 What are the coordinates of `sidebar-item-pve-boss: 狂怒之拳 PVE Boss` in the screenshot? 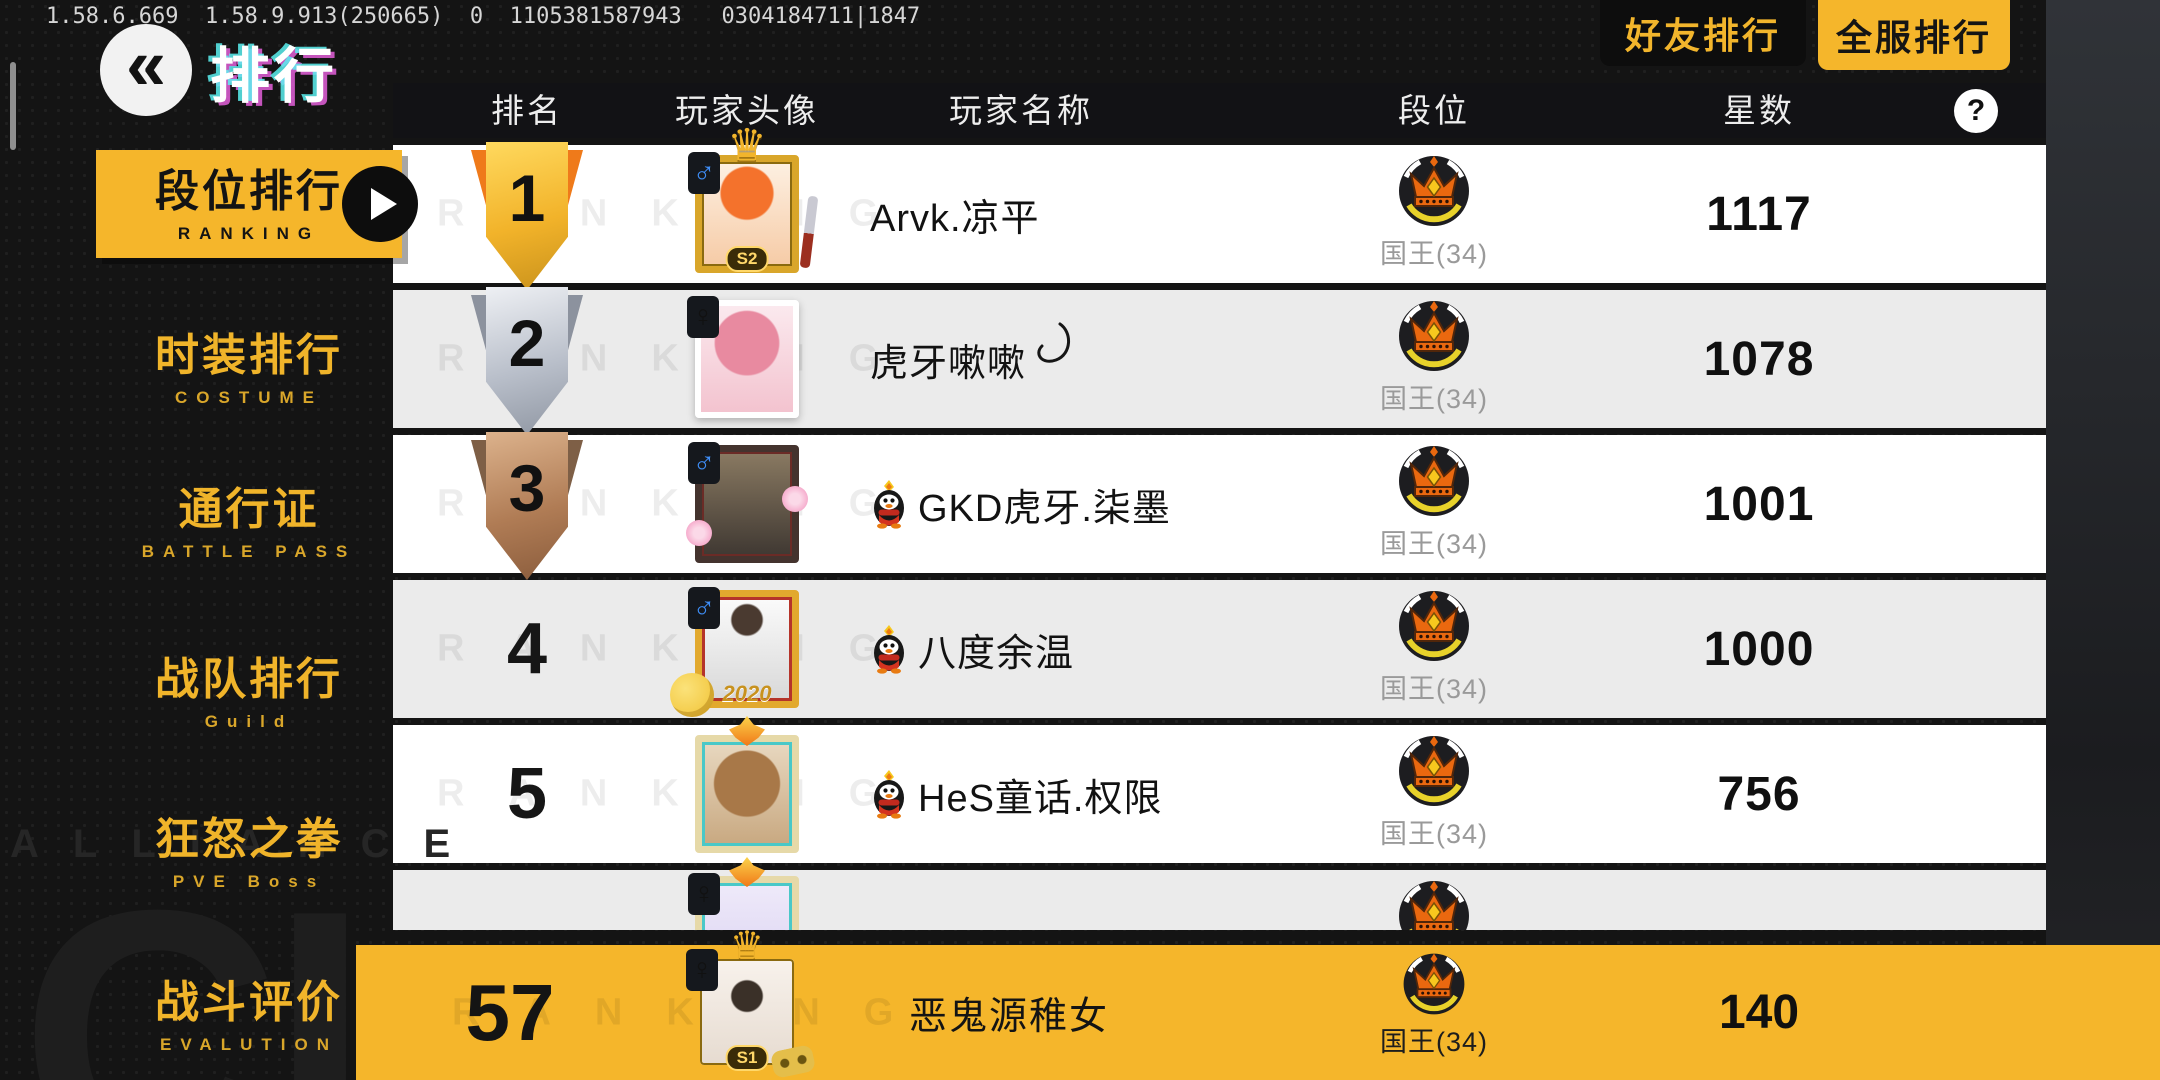 It's located at (249, 854).